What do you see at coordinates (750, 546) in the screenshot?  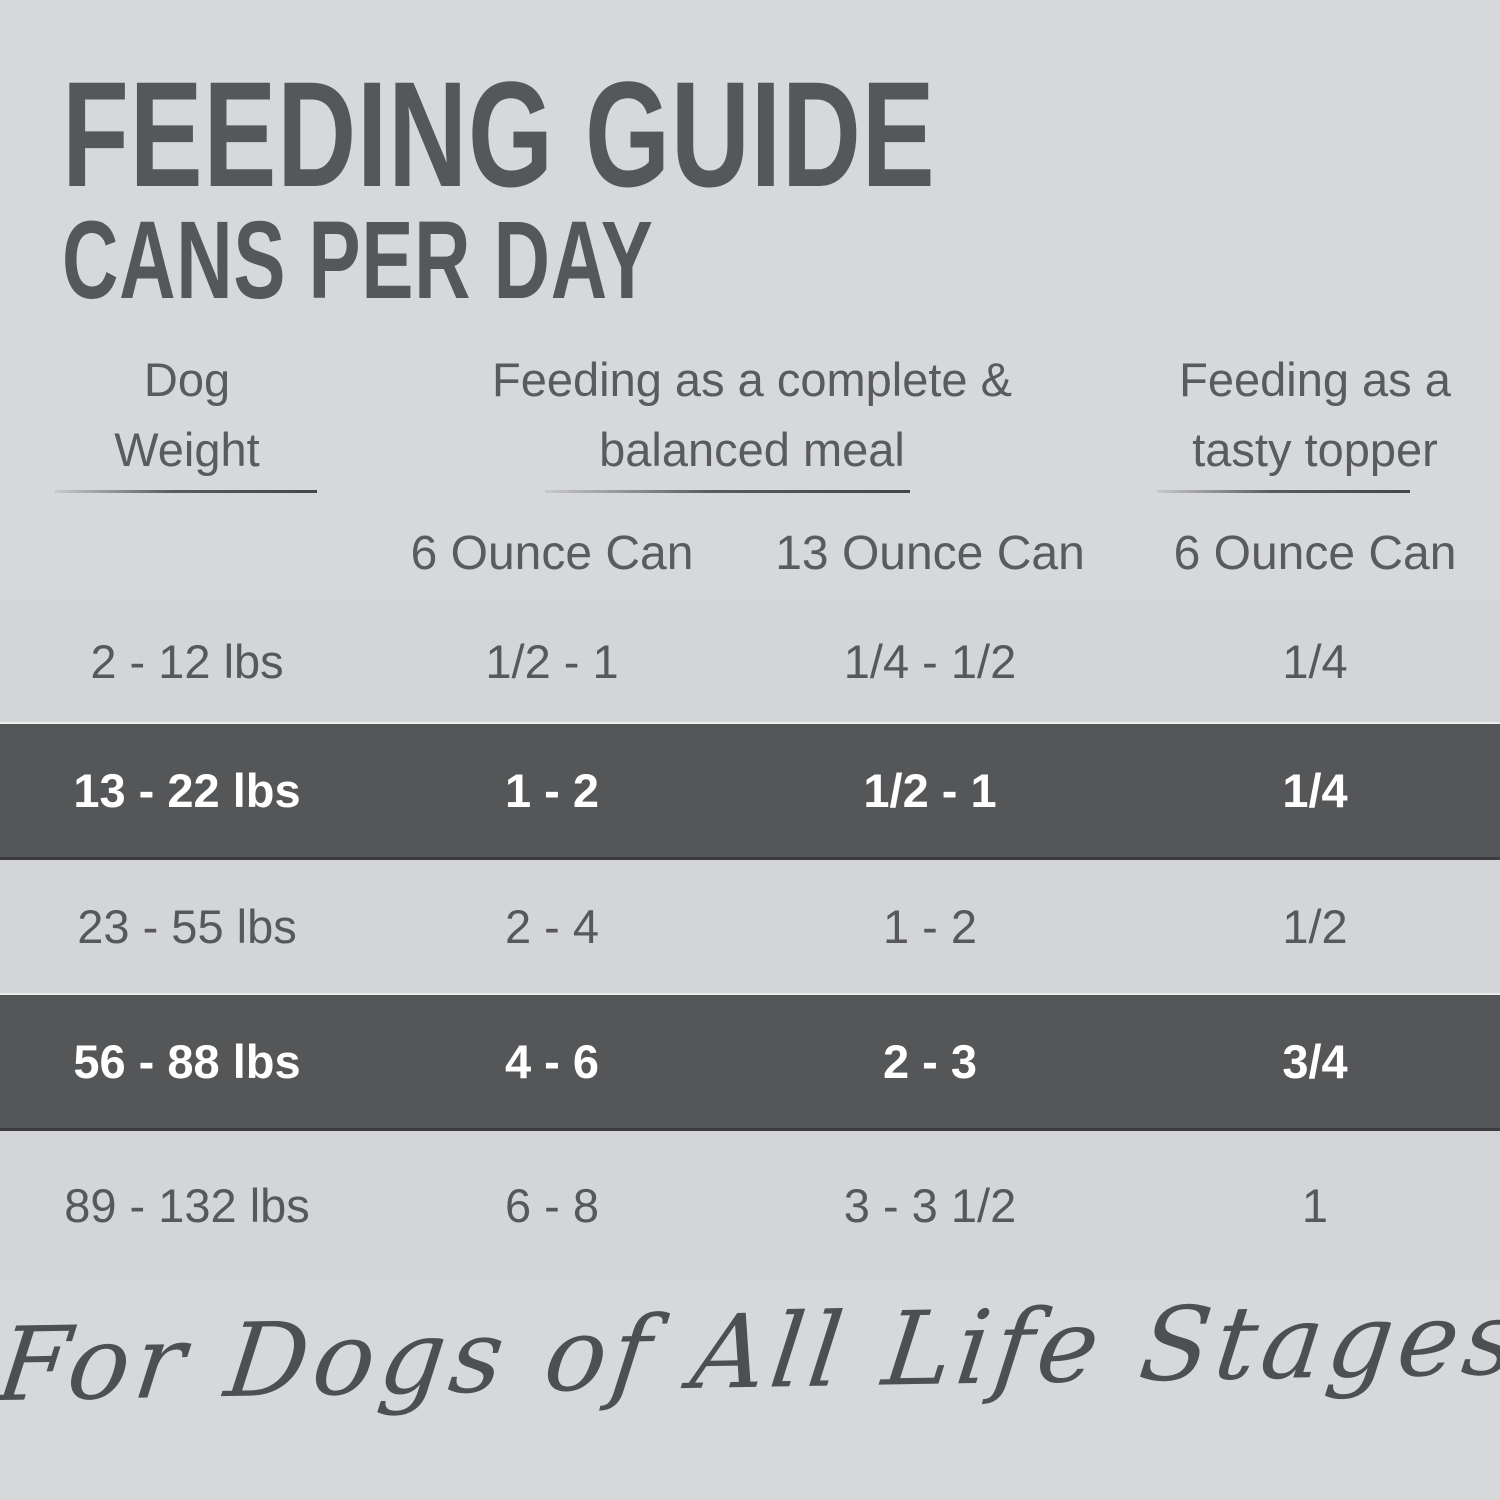 I see `table-subheader-row: 6 Ounce Can 13 Ounce Can 6 Ounce Can` at bounding box center [750, 546].